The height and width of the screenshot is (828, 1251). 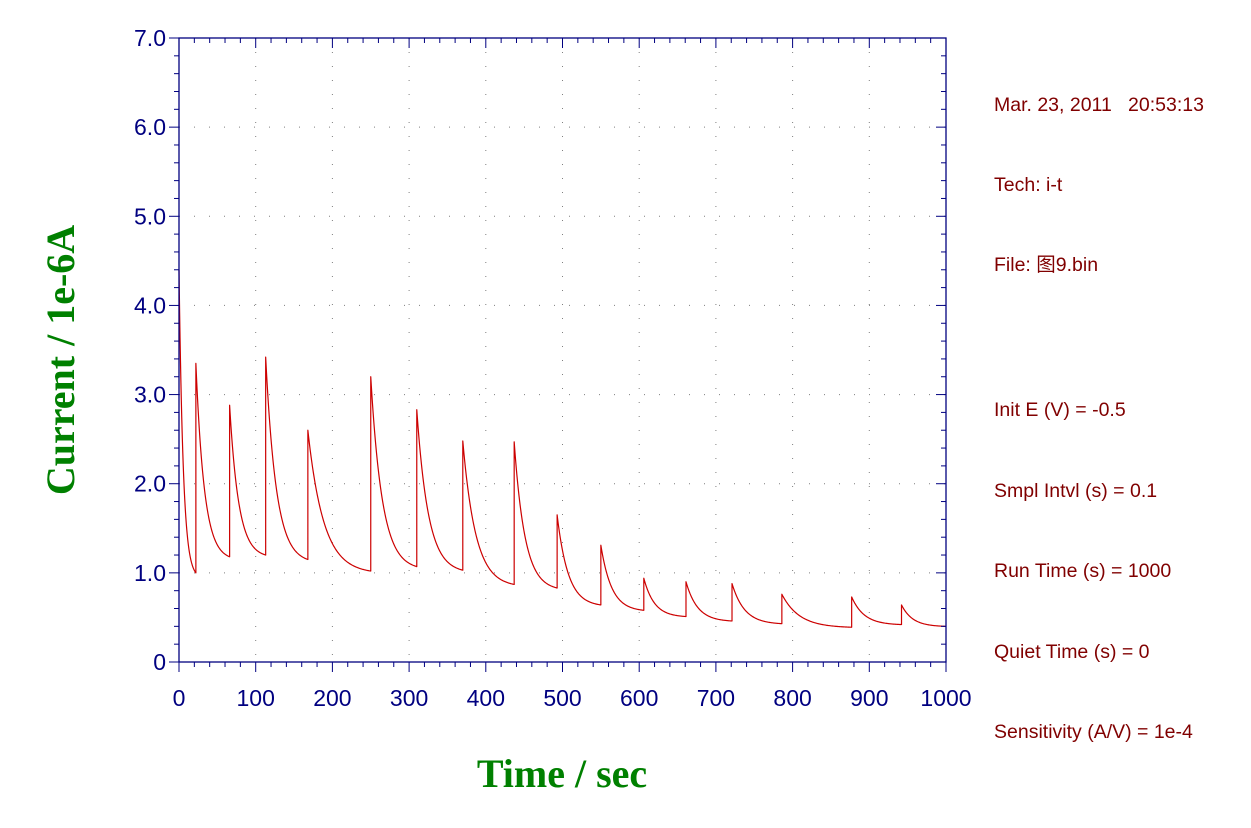 I want to click on y-tick-label: 4.0, so click(x=150, y=305).